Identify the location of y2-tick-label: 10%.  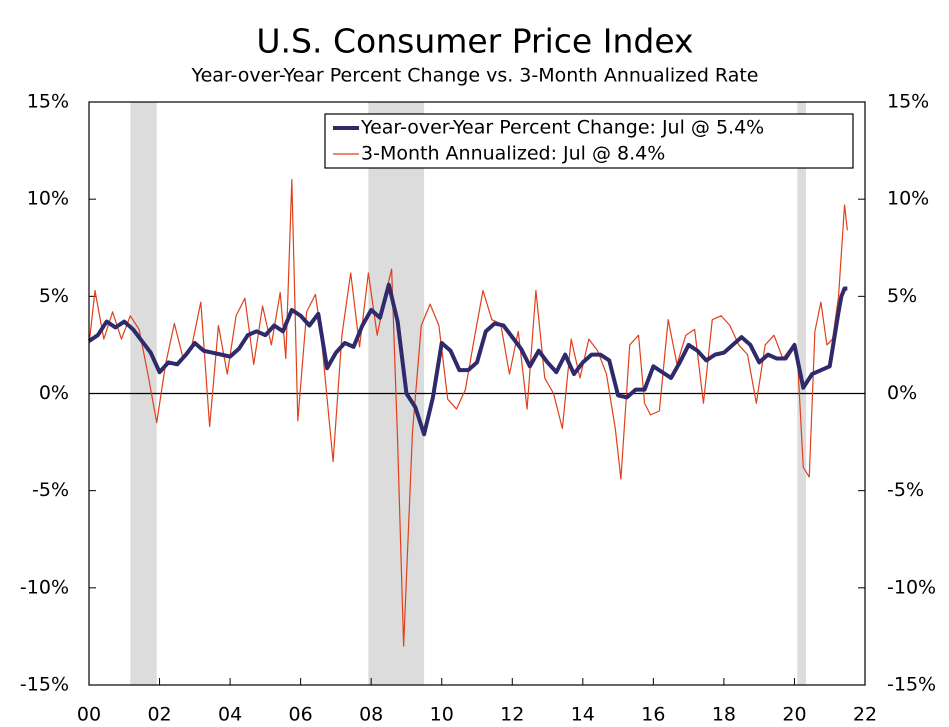
(908, 199).